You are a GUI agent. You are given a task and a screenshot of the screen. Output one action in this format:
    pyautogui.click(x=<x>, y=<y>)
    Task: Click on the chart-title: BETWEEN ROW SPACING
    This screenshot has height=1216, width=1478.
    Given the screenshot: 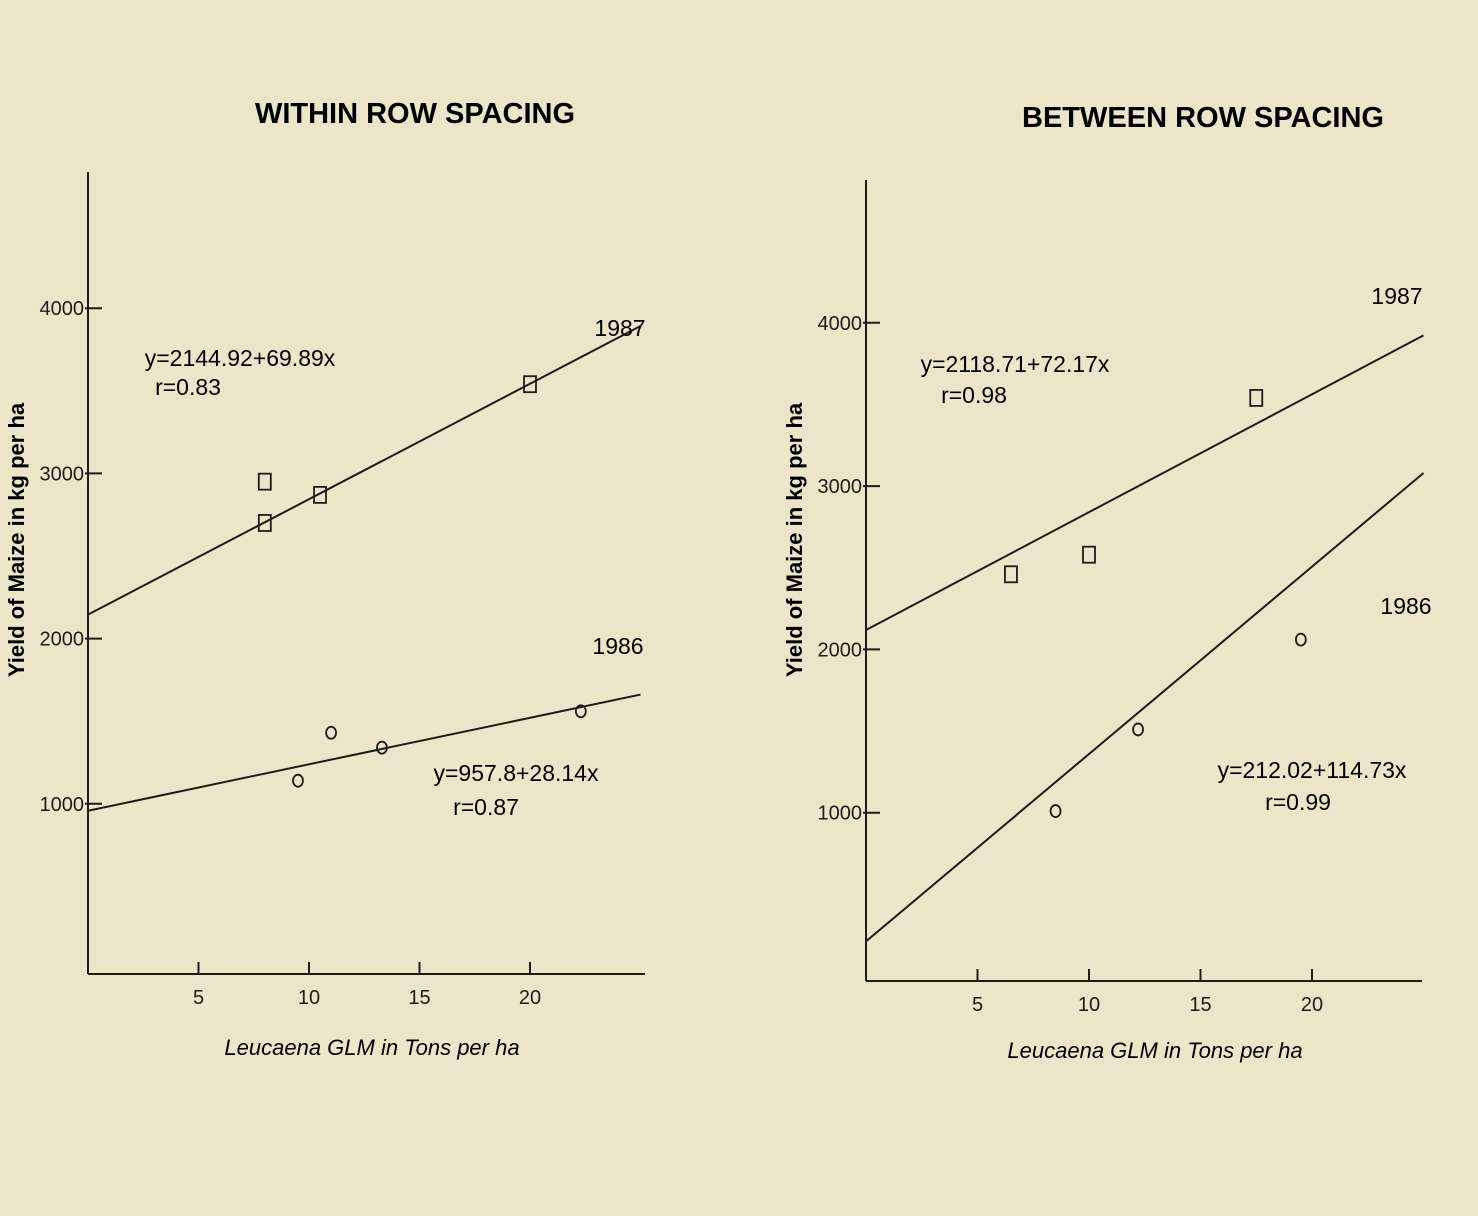 What is the action you would take?
    pyautogui.click(x=1203, y=118)
    